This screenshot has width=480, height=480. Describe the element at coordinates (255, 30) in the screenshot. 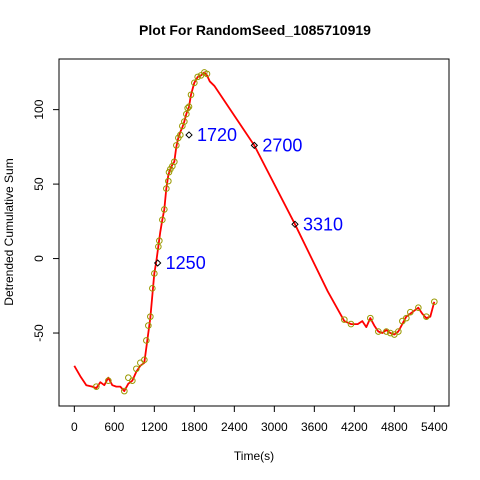

I see `chart-title: Plot For RandomSeed_1085710919` at that location.